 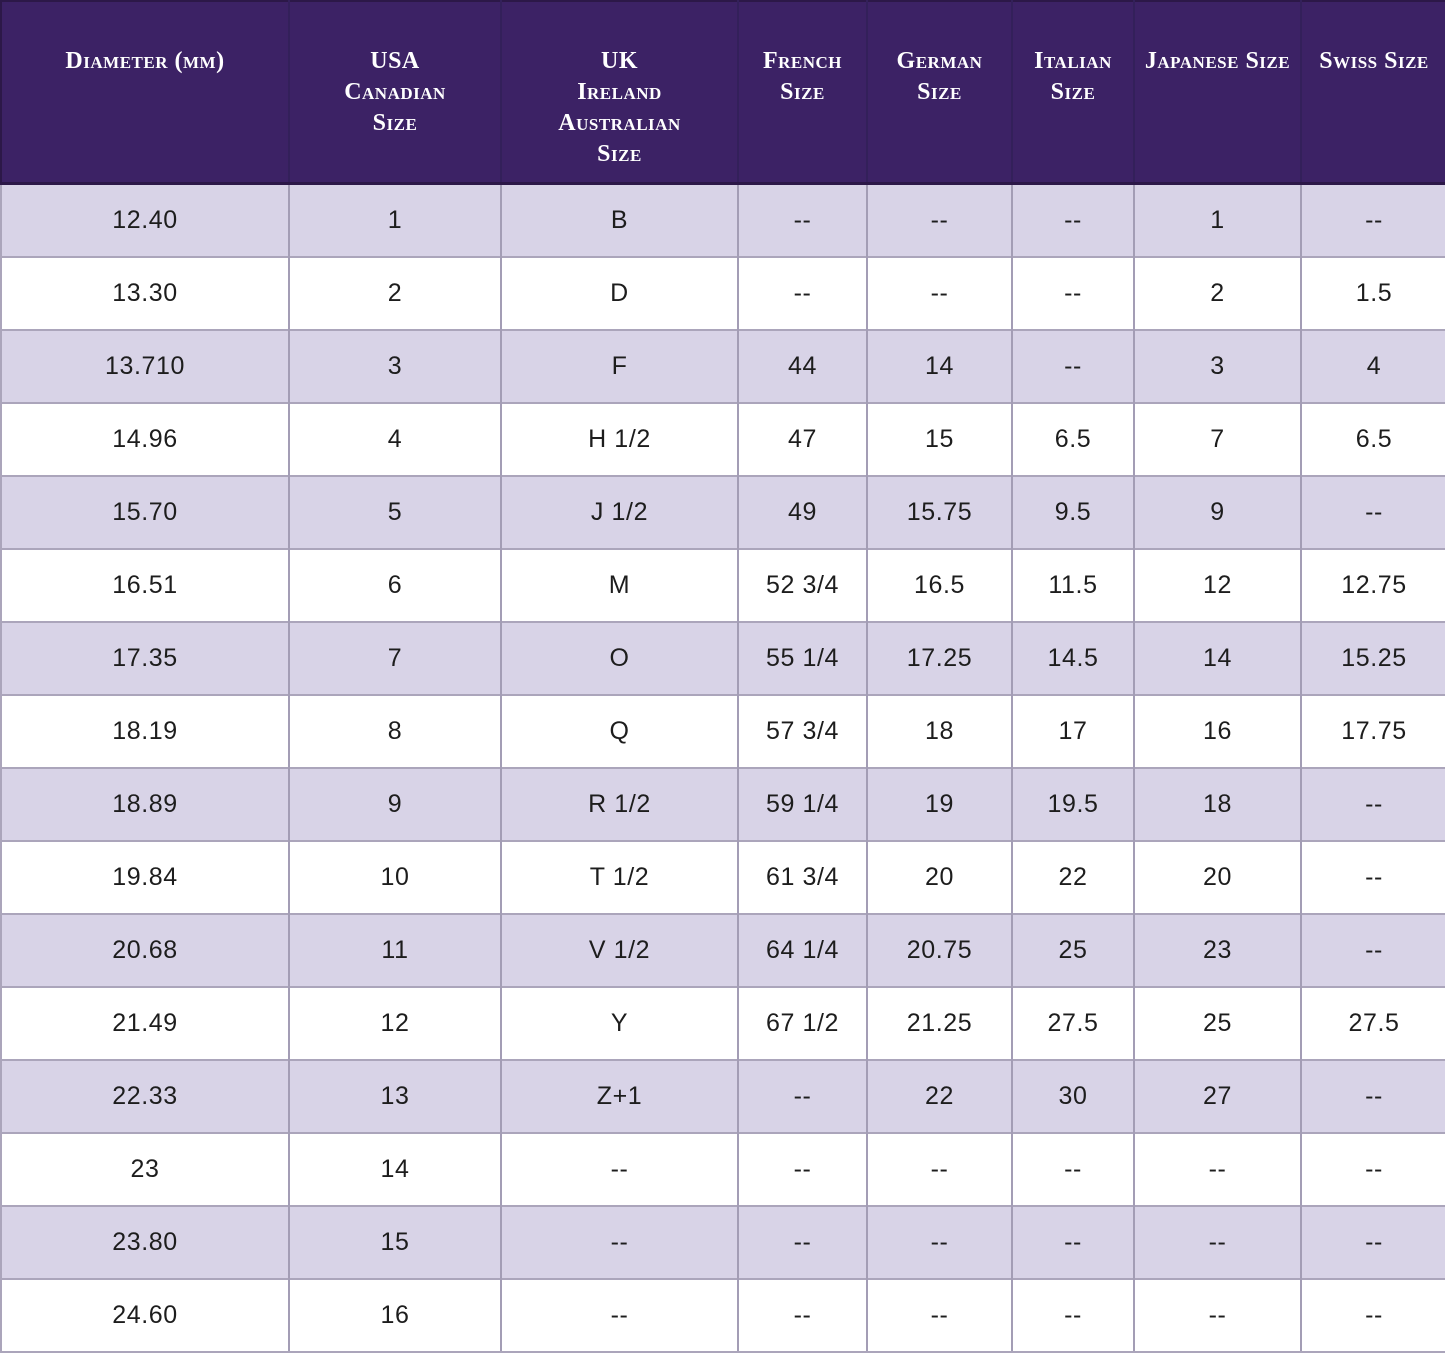 I want to click on table-cell-usa-canadian-size: 11, so click(x=395, y=949).